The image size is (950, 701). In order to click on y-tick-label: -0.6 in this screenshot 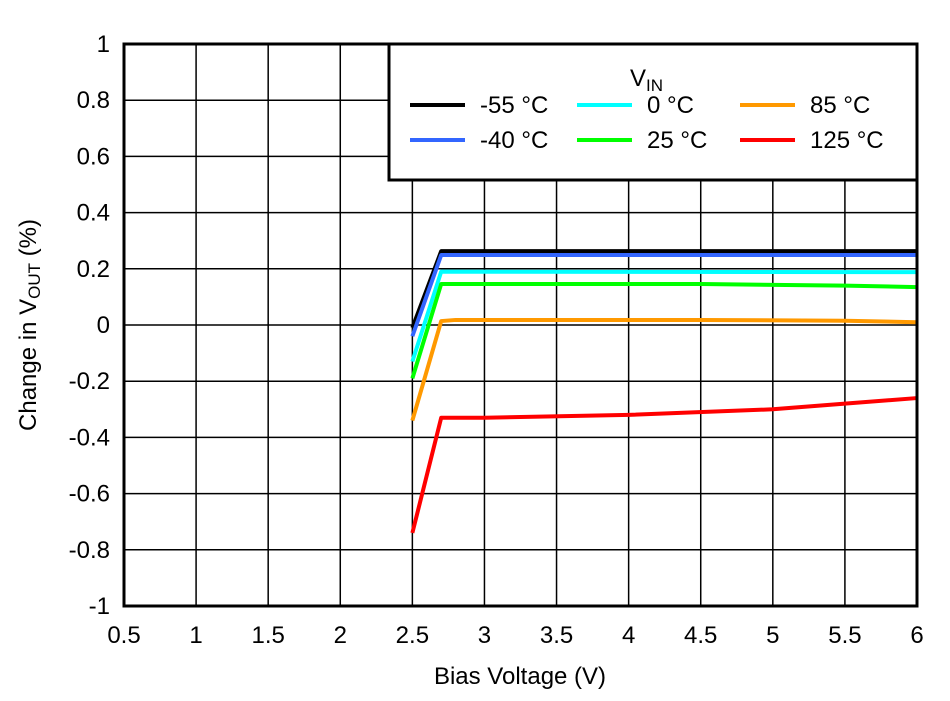, I will do `click(89, 494)`.